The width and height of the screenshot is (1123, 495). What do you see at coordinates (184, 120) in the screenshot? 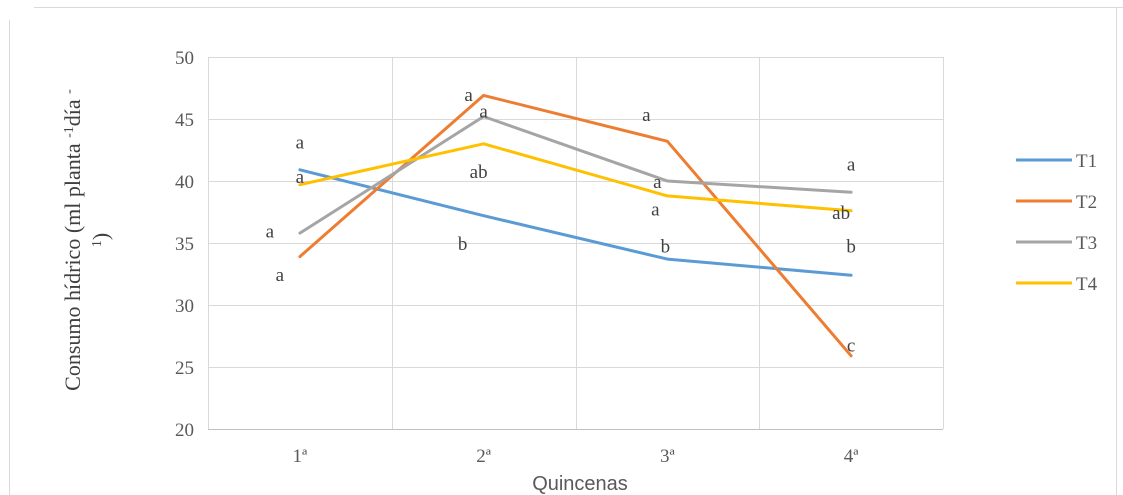
I see `y-tick-label: 45` at bounding box center [184, 120].